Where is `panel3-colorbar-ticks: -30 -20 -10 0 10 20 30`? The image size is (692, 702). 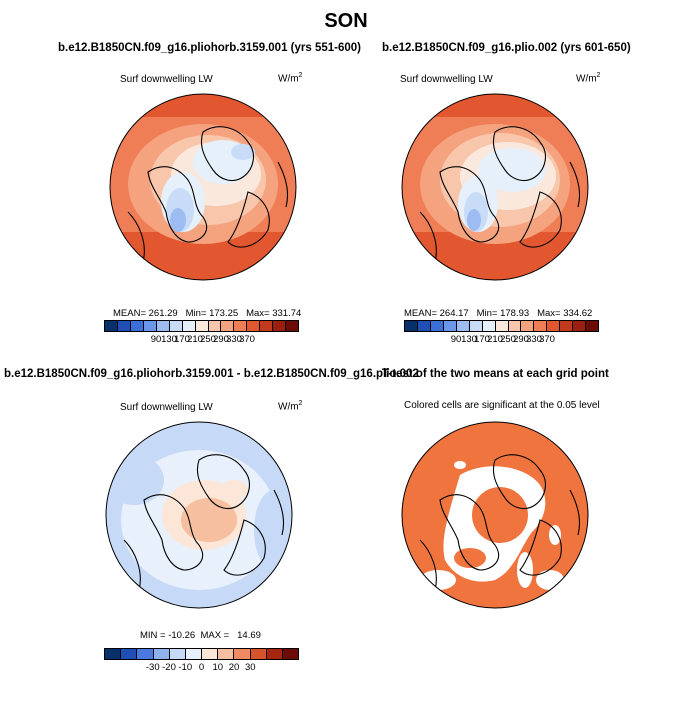 panel3-colorbar-ticks: -30 -20 -10 0 10 20 30 is located at coordinates (201, 668).